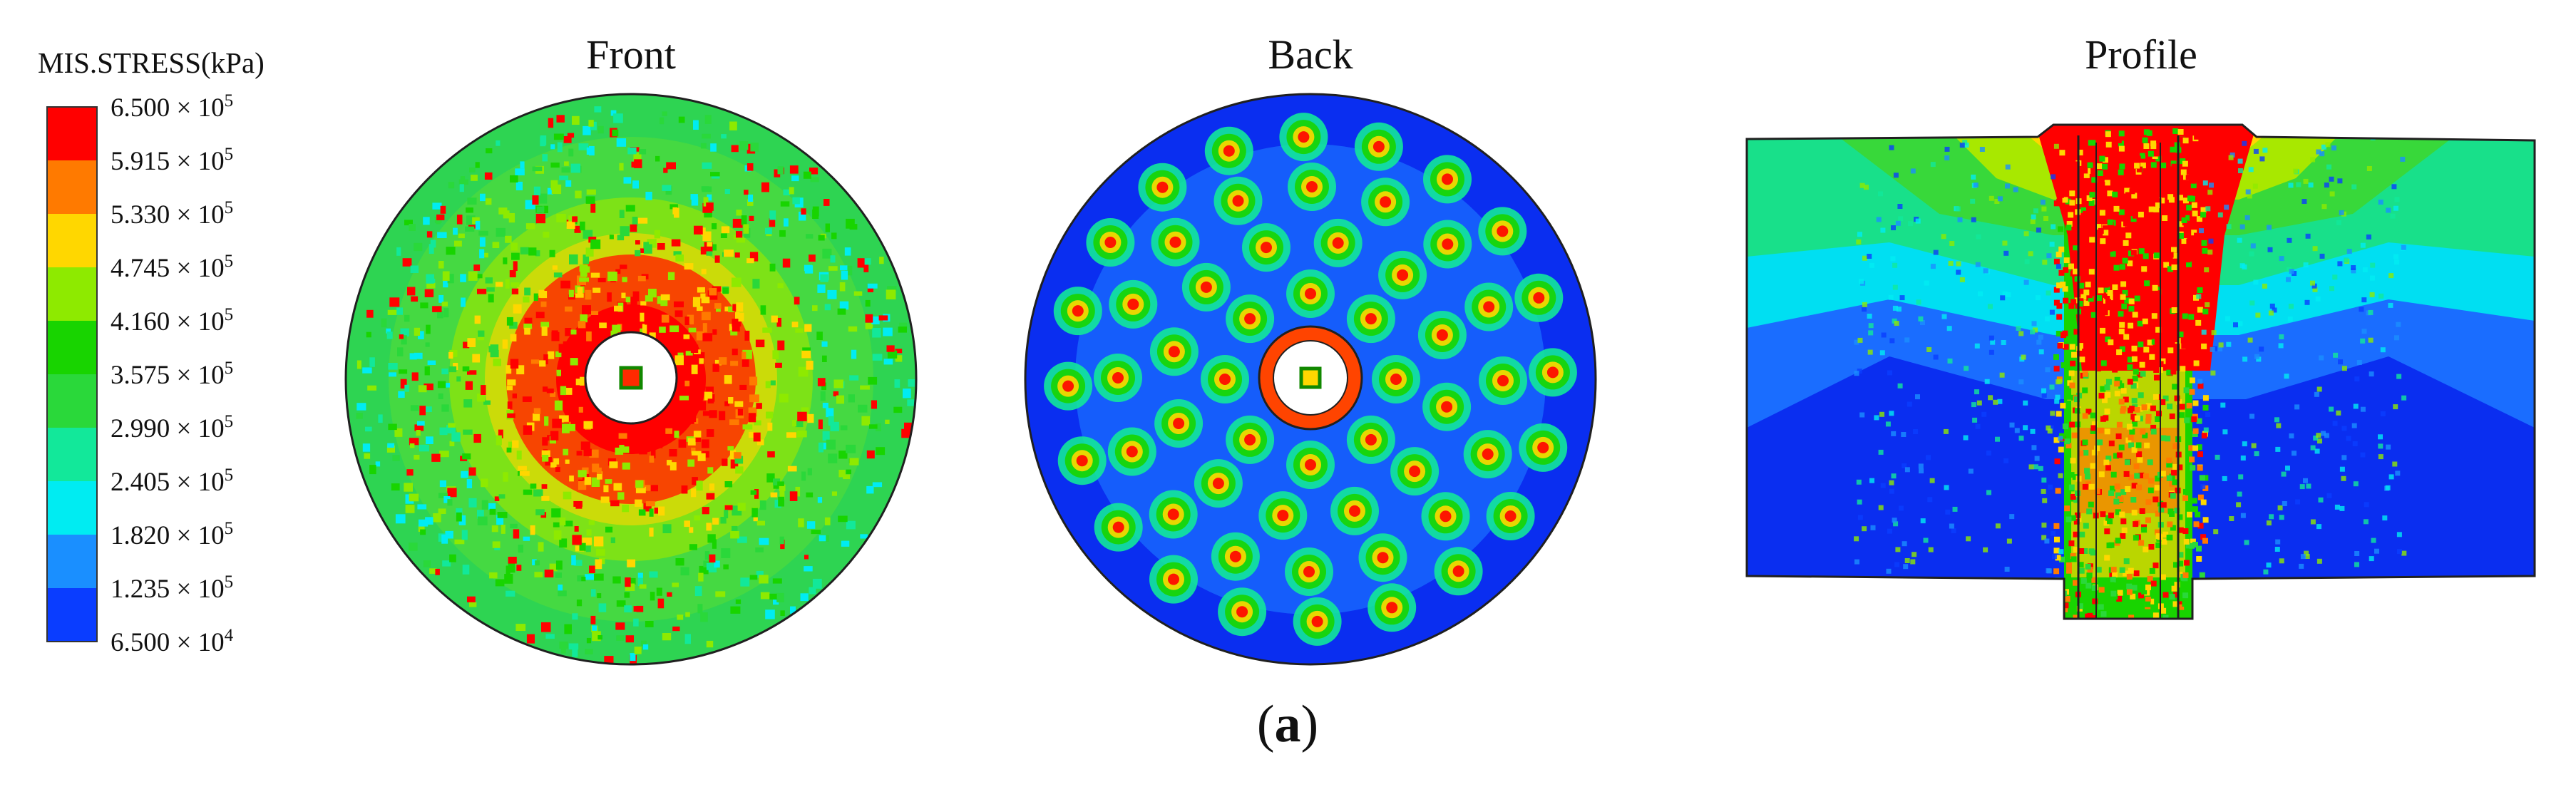 The image size is (2576, 787). What do you see at coordinates (172, 320) in the screenshot?
I see `legend-label: 4.160 × 10⁵` at bounding box center [172, 320].